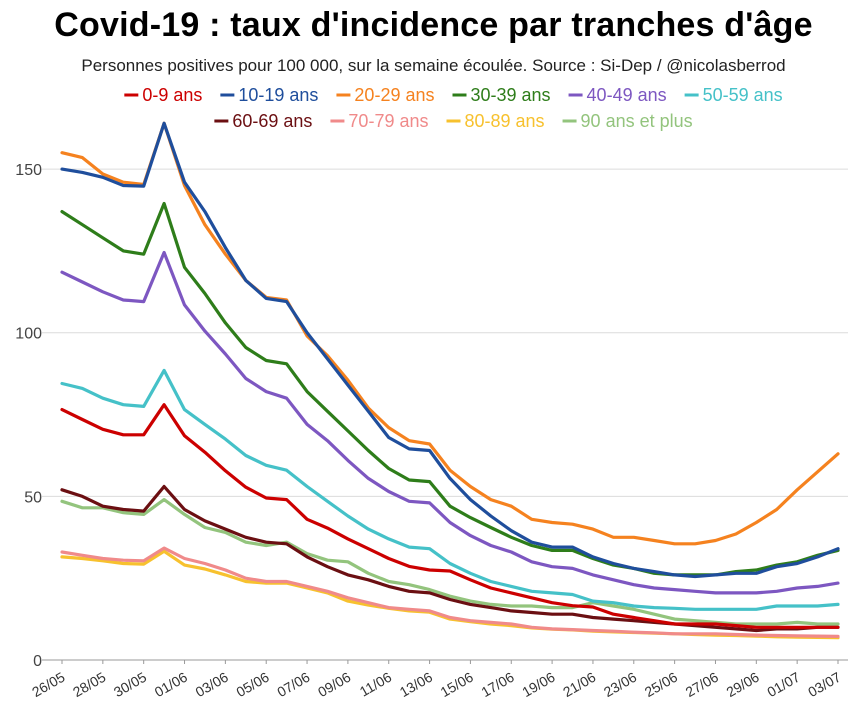  I want to click on x-tick-label: 05/06, so click(252, 684).